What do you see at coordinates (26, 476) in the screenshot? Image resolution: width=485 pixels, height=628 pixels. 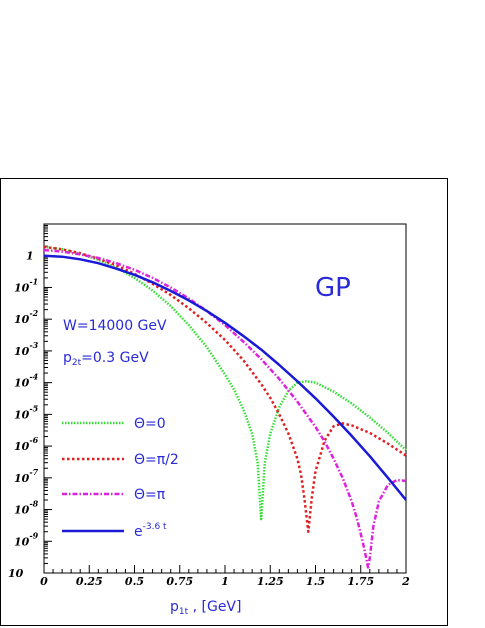 I see `y-tick-label: 10⁻⁷` at bounding box center [26, 476].